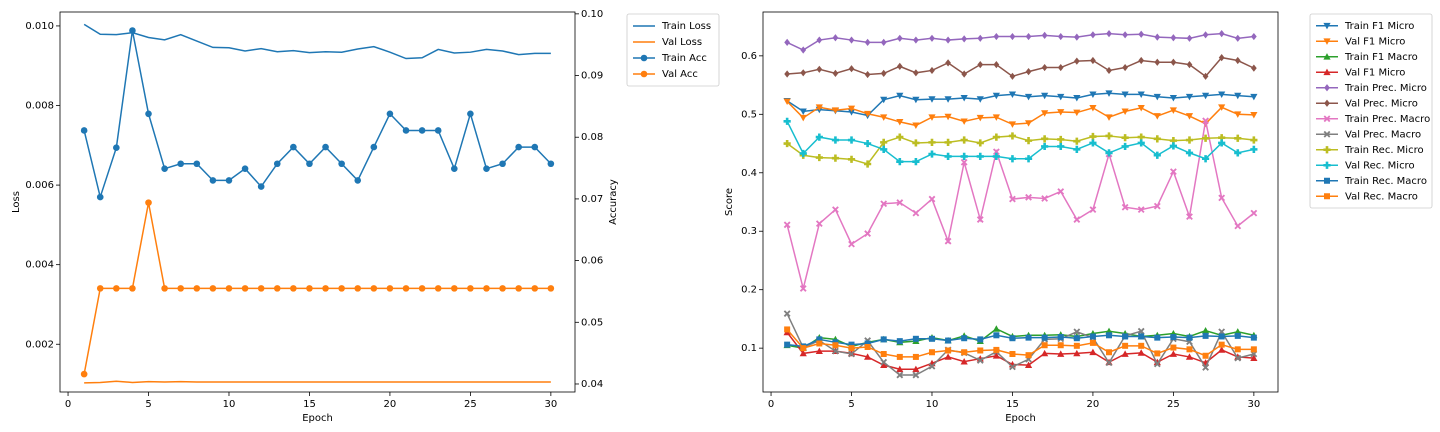 The width and height of the screenshot is (1440, 432). I want to click on y-right-tick-label: 0.06, so click(592, 261).